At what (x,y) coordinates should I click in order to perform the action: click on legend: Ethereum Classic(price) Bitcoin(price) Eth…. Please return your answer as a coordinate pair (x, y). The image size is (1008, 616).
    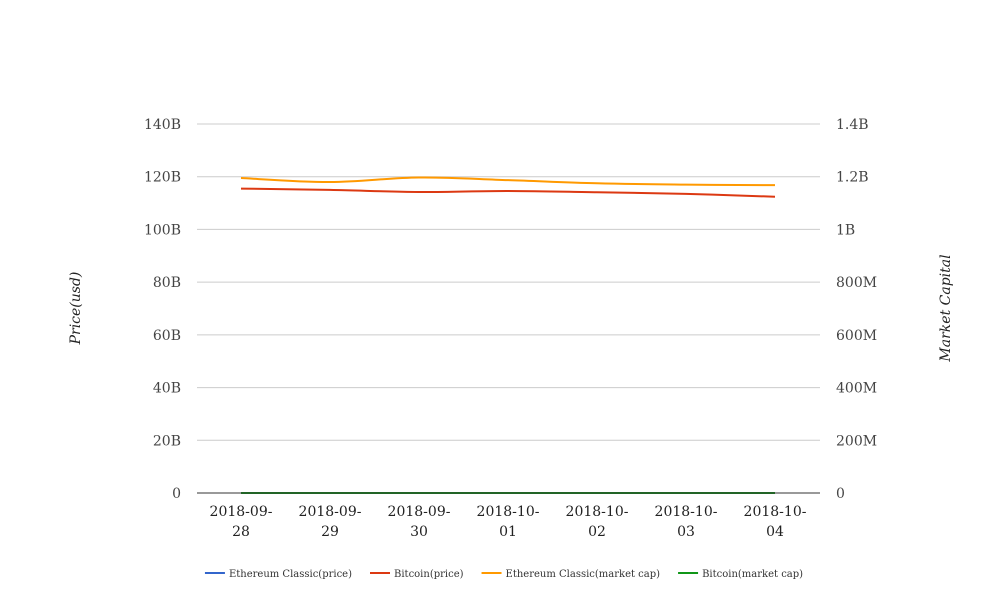
    Looking at the image, I should click on (503, 574).